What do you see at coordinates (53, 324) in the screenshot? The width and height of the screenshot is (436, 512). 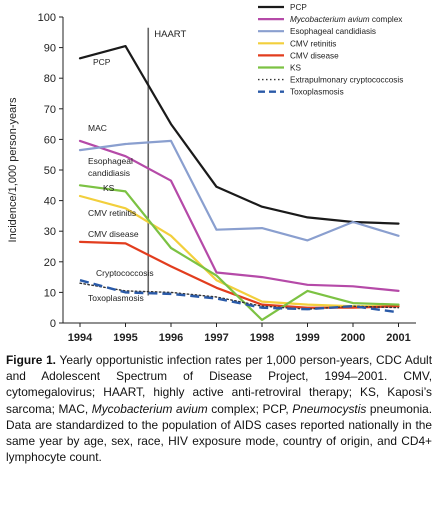 I see `y-tick-label: 0` at bounding box center [53, 324].